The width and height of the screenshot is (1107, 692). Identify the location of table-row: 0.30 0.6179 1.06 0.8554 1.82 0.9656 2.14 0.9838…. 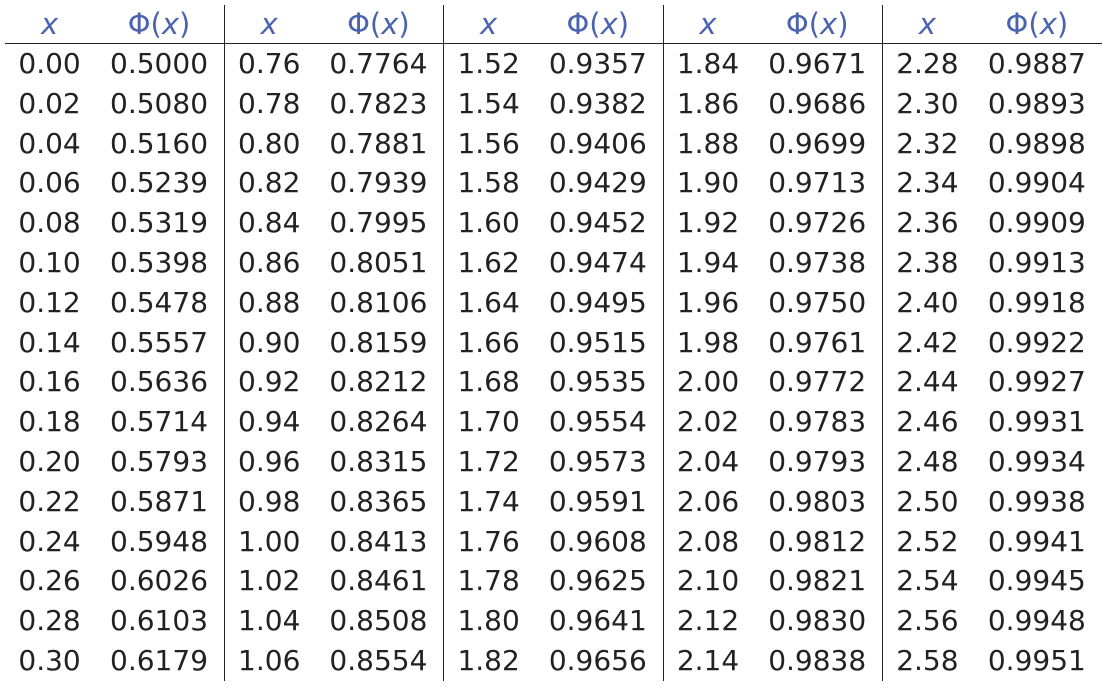
(553, 660).